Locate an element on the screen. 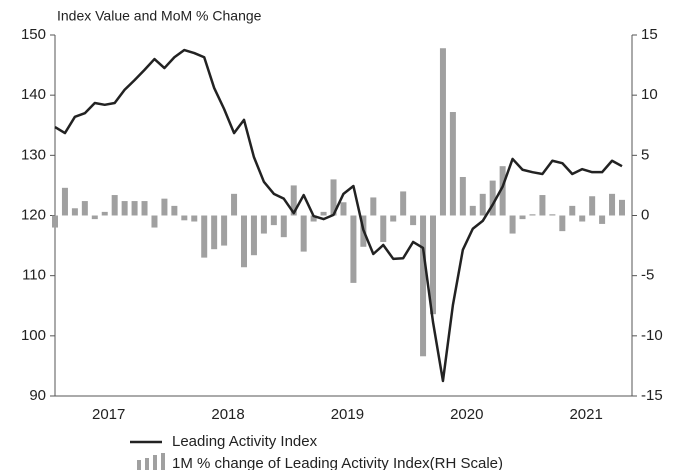 The height and width of the screenshot is (470, 692). y-tick-label: 90 is located at coordinates (37, 395).